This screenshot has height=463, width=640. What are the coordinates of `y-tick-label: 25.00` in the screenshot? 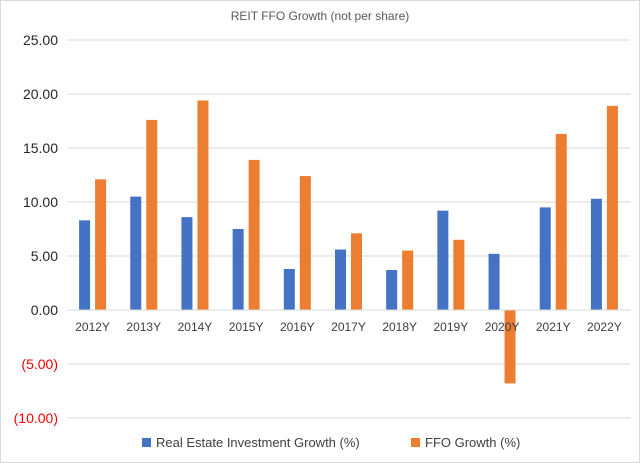 It's located at (40, 40).